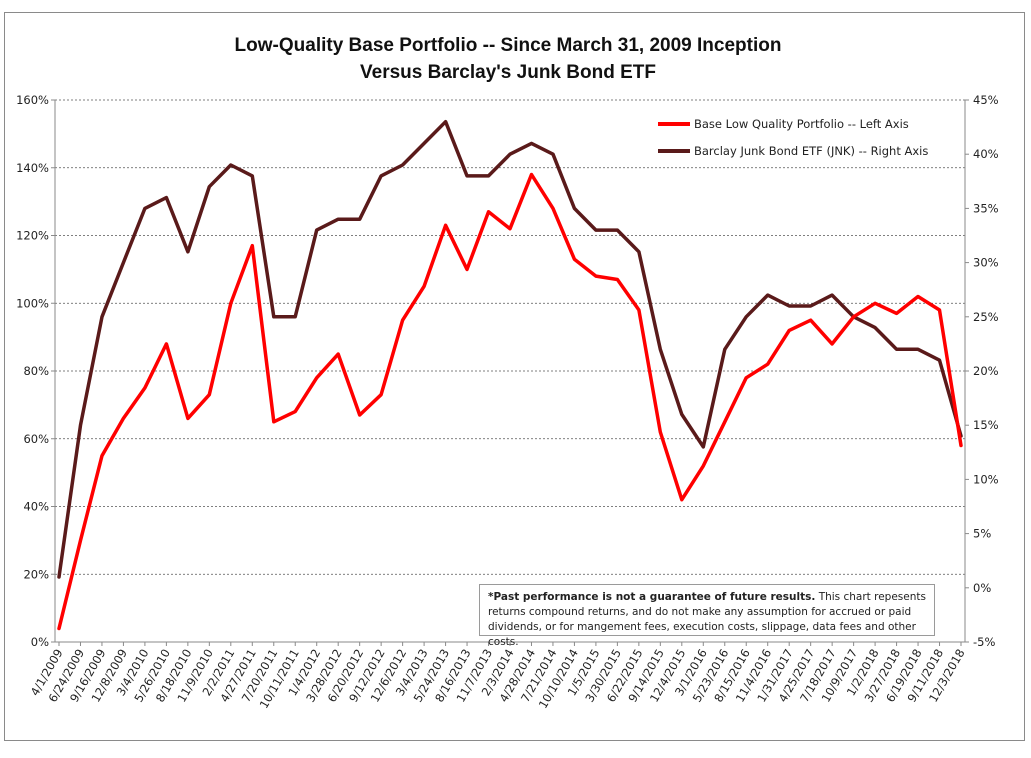 Image resolution: width=1031 pixels, height=758 pixels. I want to click on right-tick-label: 25%, so click(986, 317).